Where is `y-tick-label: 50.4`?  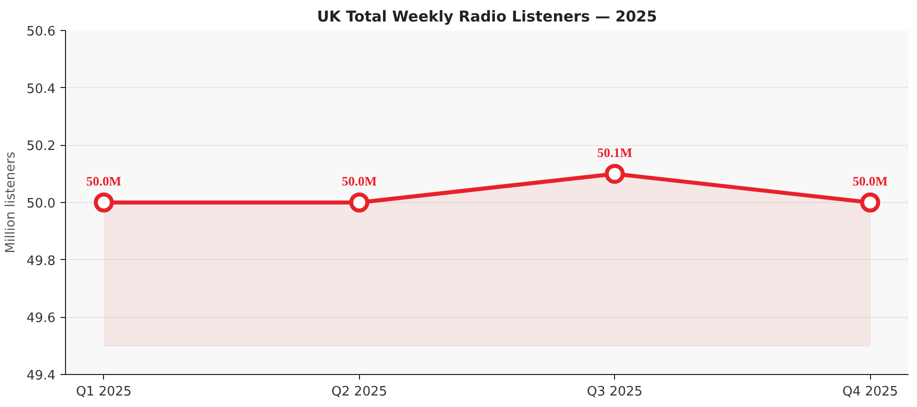 y-tick-label: 50.4 is located at coordinates (41, 89).